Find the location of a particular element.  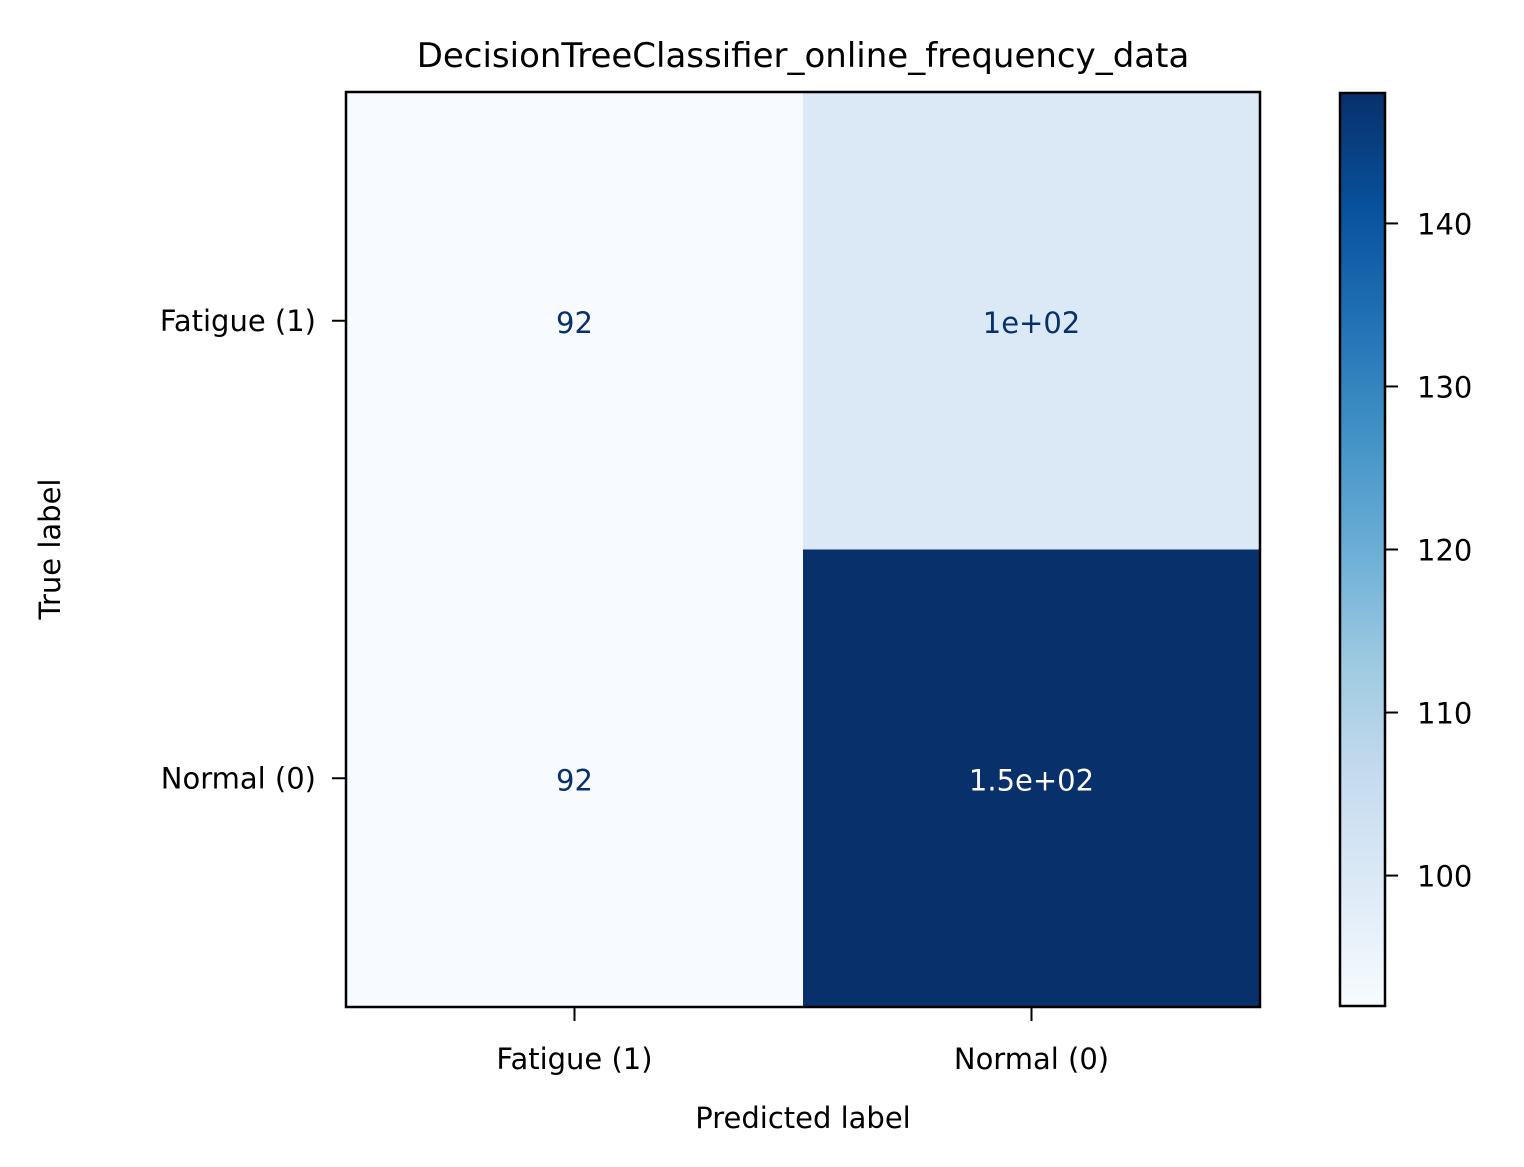

x-tick-label: Normal (0) is located at coordinates (1031, 1059).